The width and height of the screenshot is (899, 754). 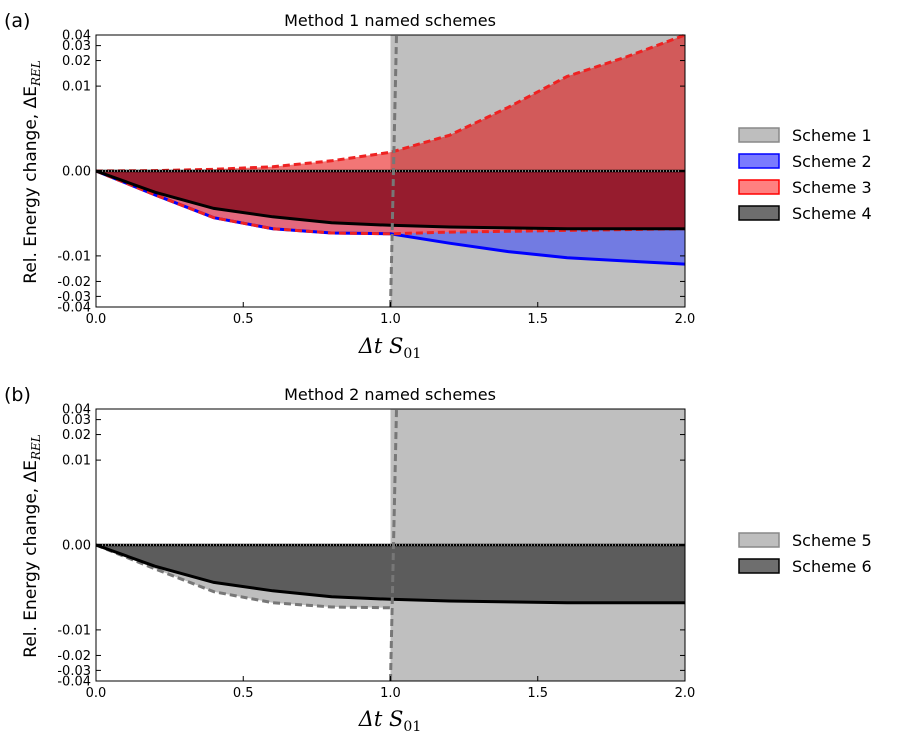 I want to click on panel-a-title: Method 1 named schemes, so click(x=390, y=20).